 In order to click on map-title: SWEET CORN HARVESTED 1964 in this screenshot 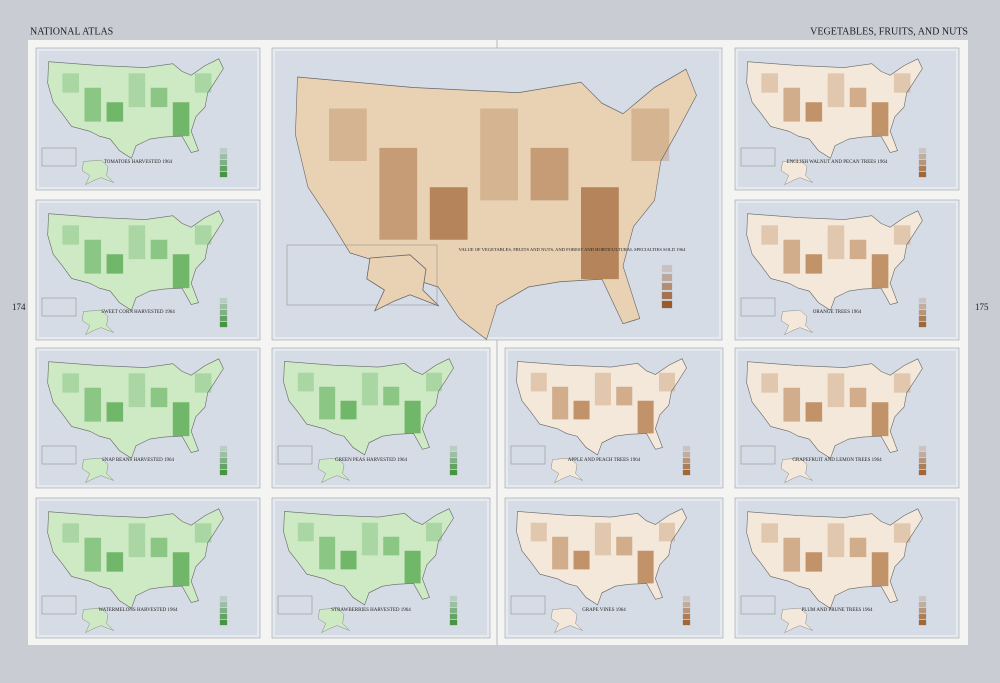, I will do `click(138, 312)`.